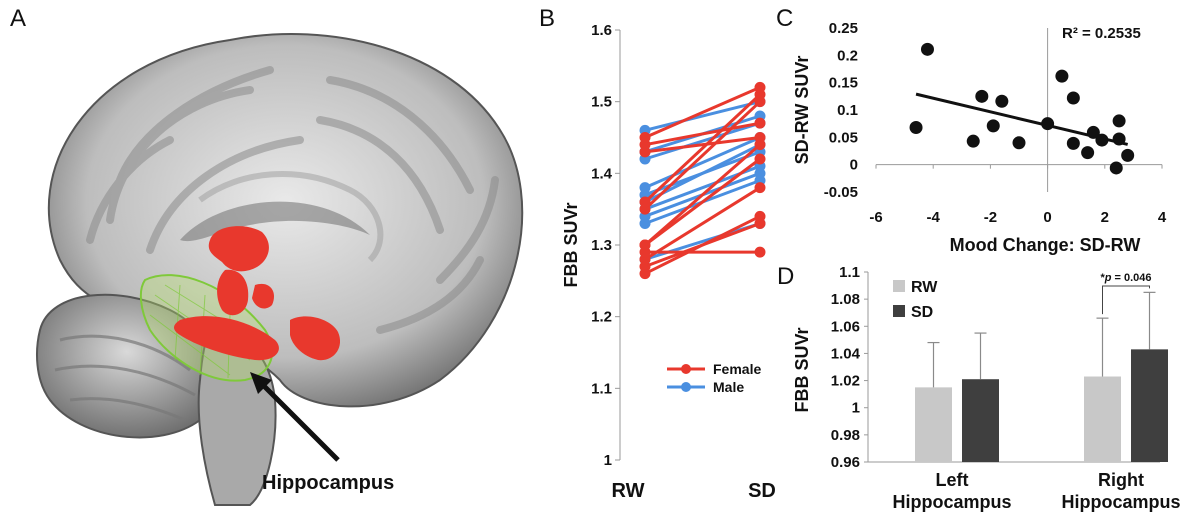 This screenshot has height=518, width=1200. I want to click on legend-sd-label: SD, so click(922, 312).